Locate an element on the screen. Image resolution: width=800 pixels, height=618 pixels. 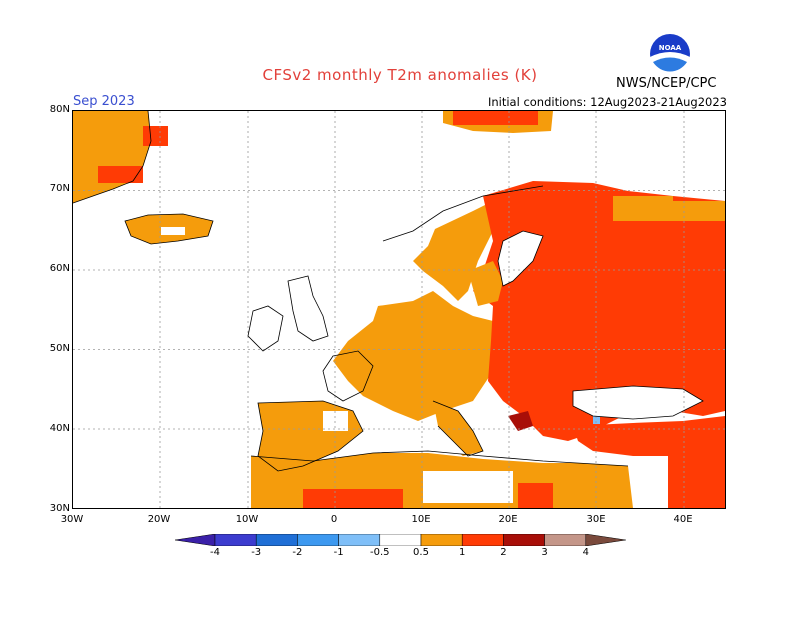
north-africa-white is located at coordinates (468, 487).